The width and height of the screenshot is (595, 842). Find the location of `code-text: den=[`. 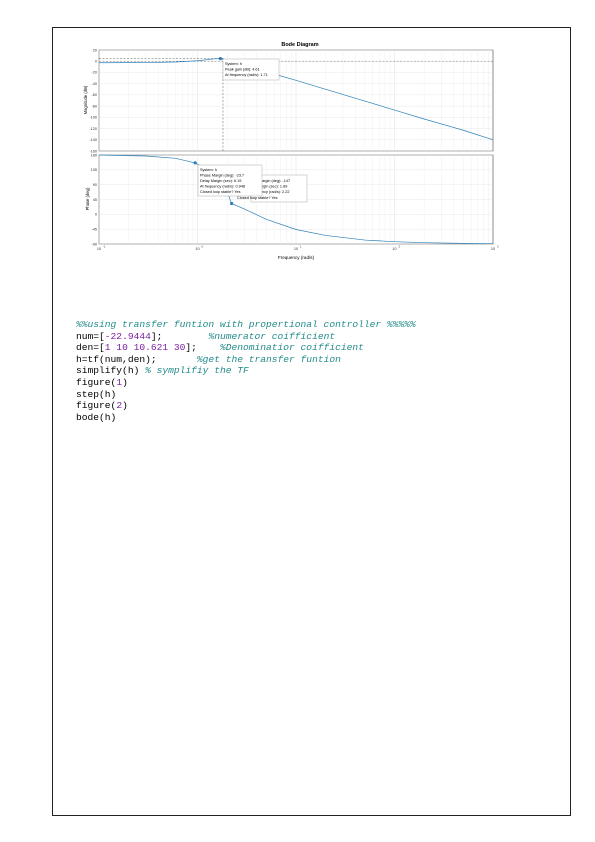

code-text: den=[ is located at coordinates (90, 348).